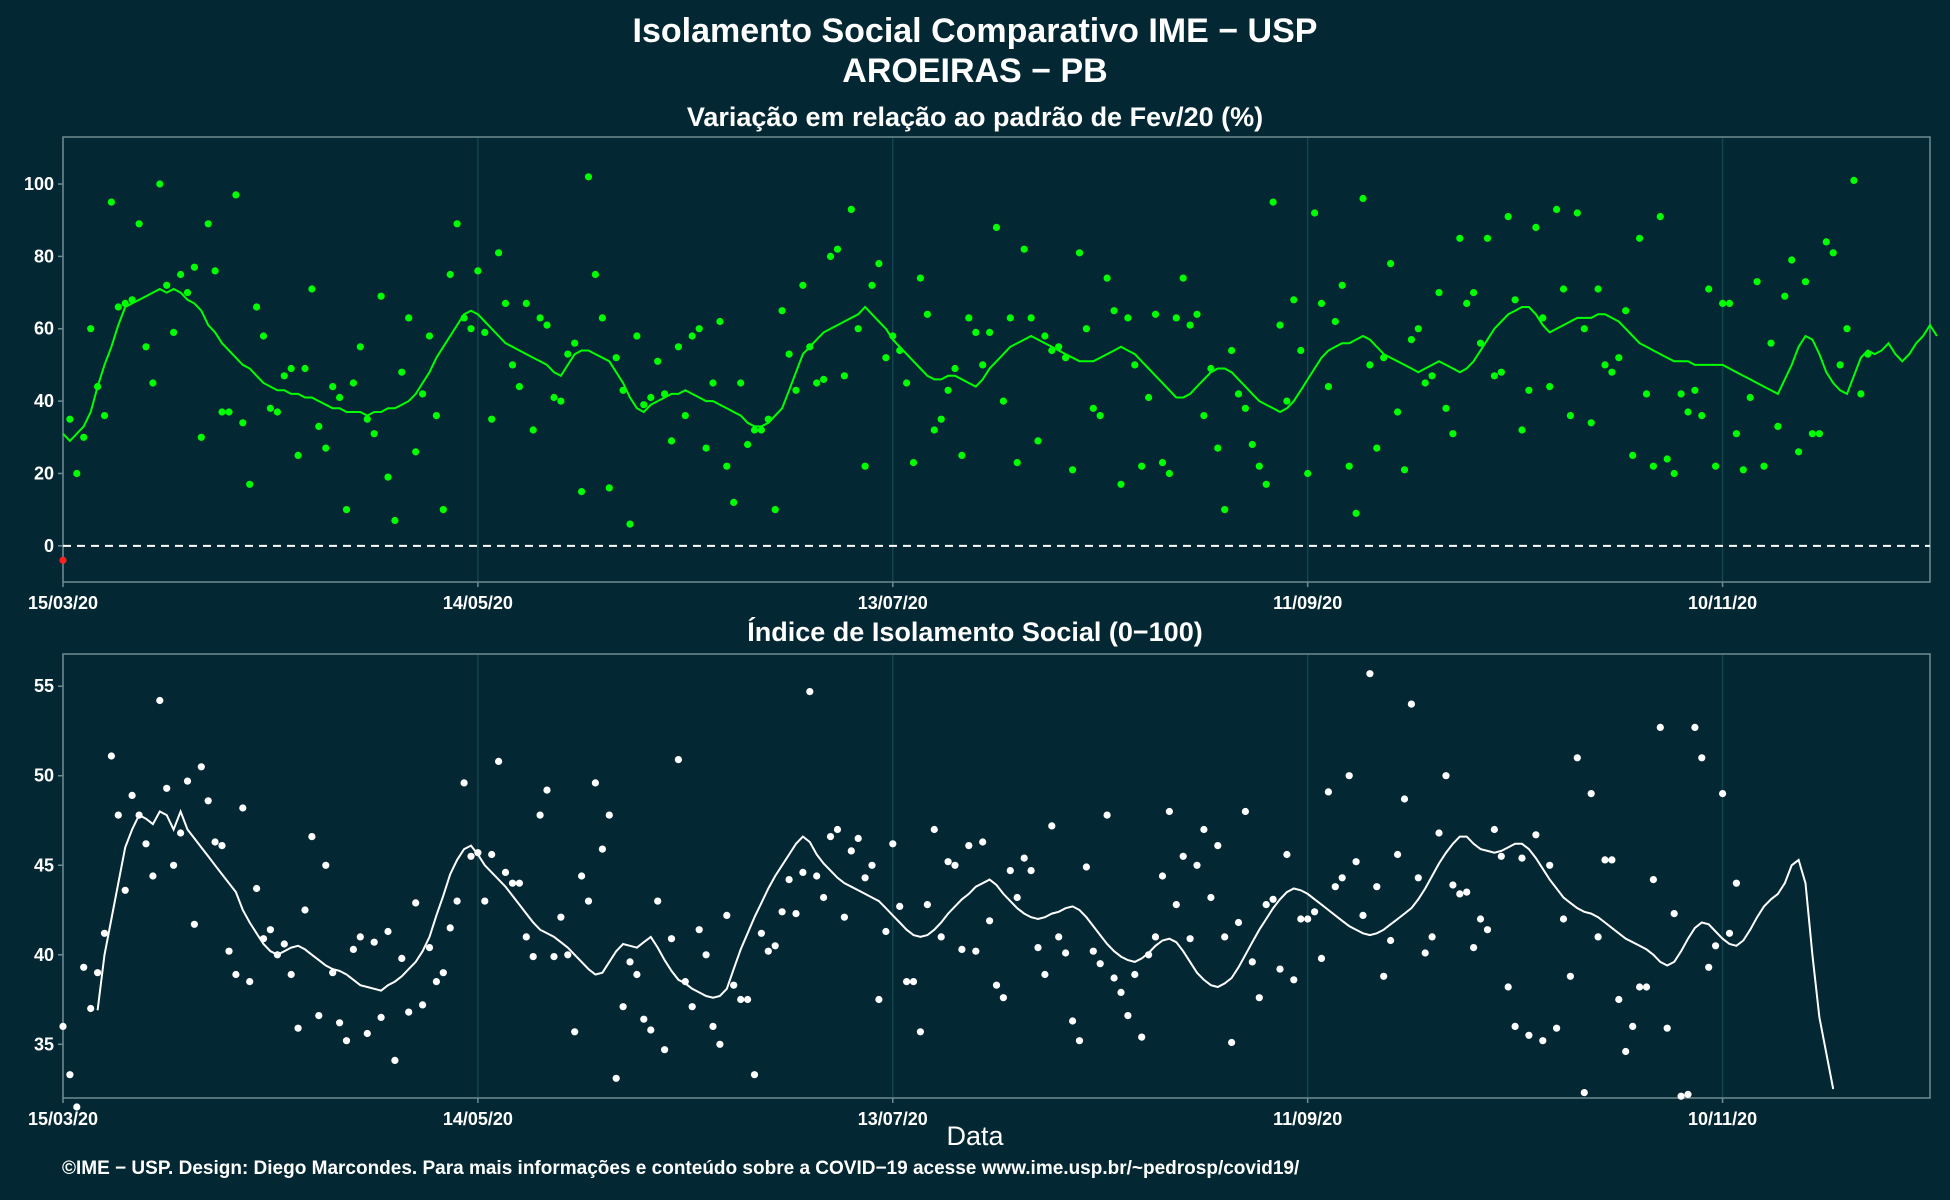 This screenshot has height=1200, width=1950. Describe the element at coordinates (1722, 603) in the screenshot. I see `panel1-x-tick-label: 10/11/20` at that location.